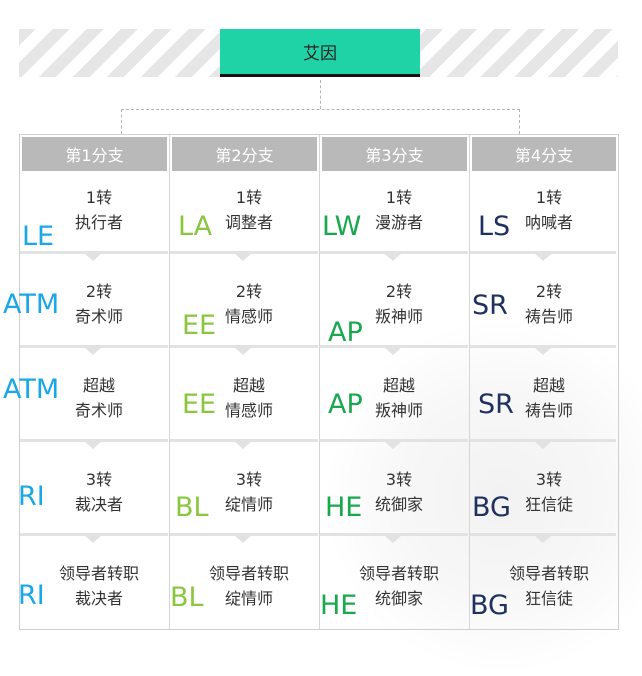 This screenshot has width=642, height=676. I want to click on stage-cell: BL 3转 绽情师, so click(244, 500).